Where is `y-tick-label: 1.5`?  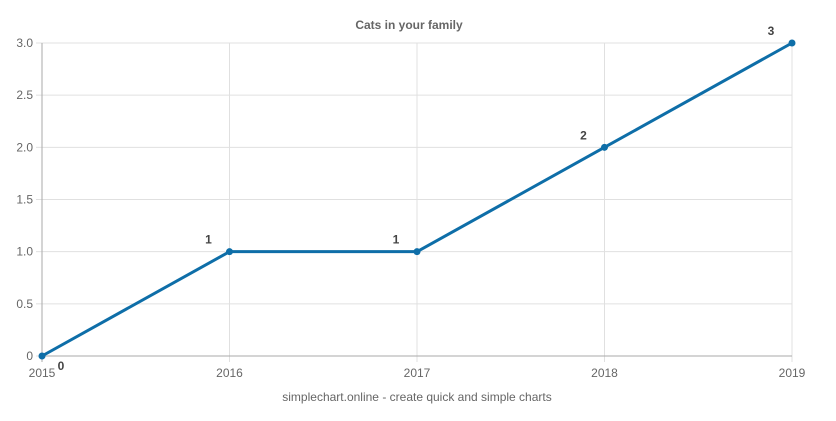
y-tick-label: 1.5 is located at coordinates (24, 200).